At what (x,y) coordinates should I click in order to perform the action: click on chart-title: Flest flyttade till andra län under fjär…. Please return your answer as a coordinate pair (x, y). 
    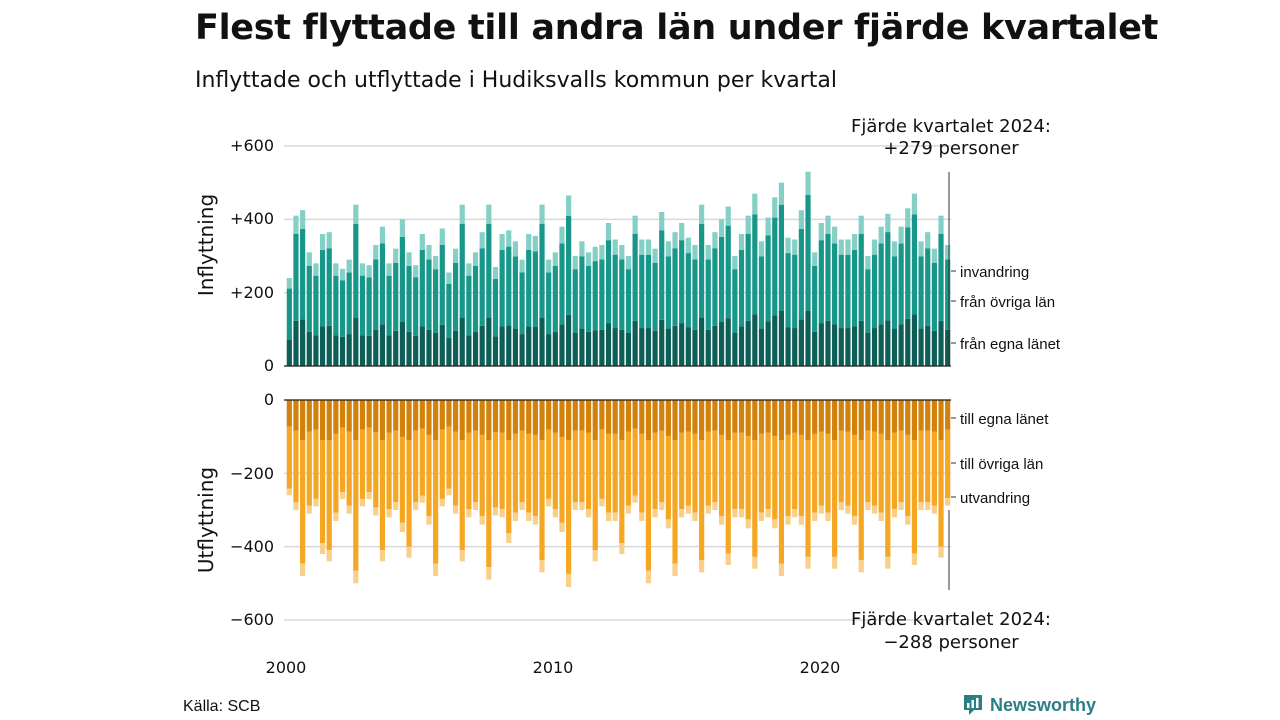
    Looking at the image, I should click on (677, 28).